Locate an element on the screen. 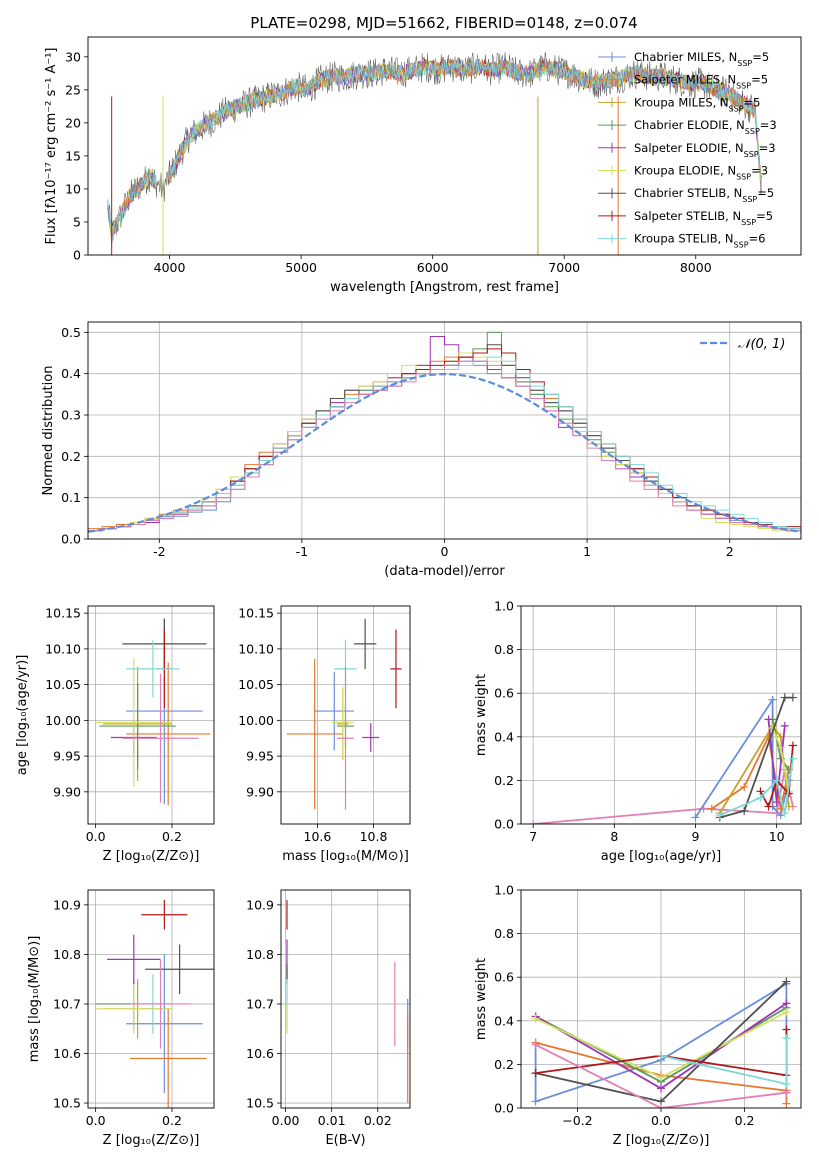 Image resolution: width=819 pixels, height=1170 pixels. x-tick-label: 7 is located at coordinates (533, 836).